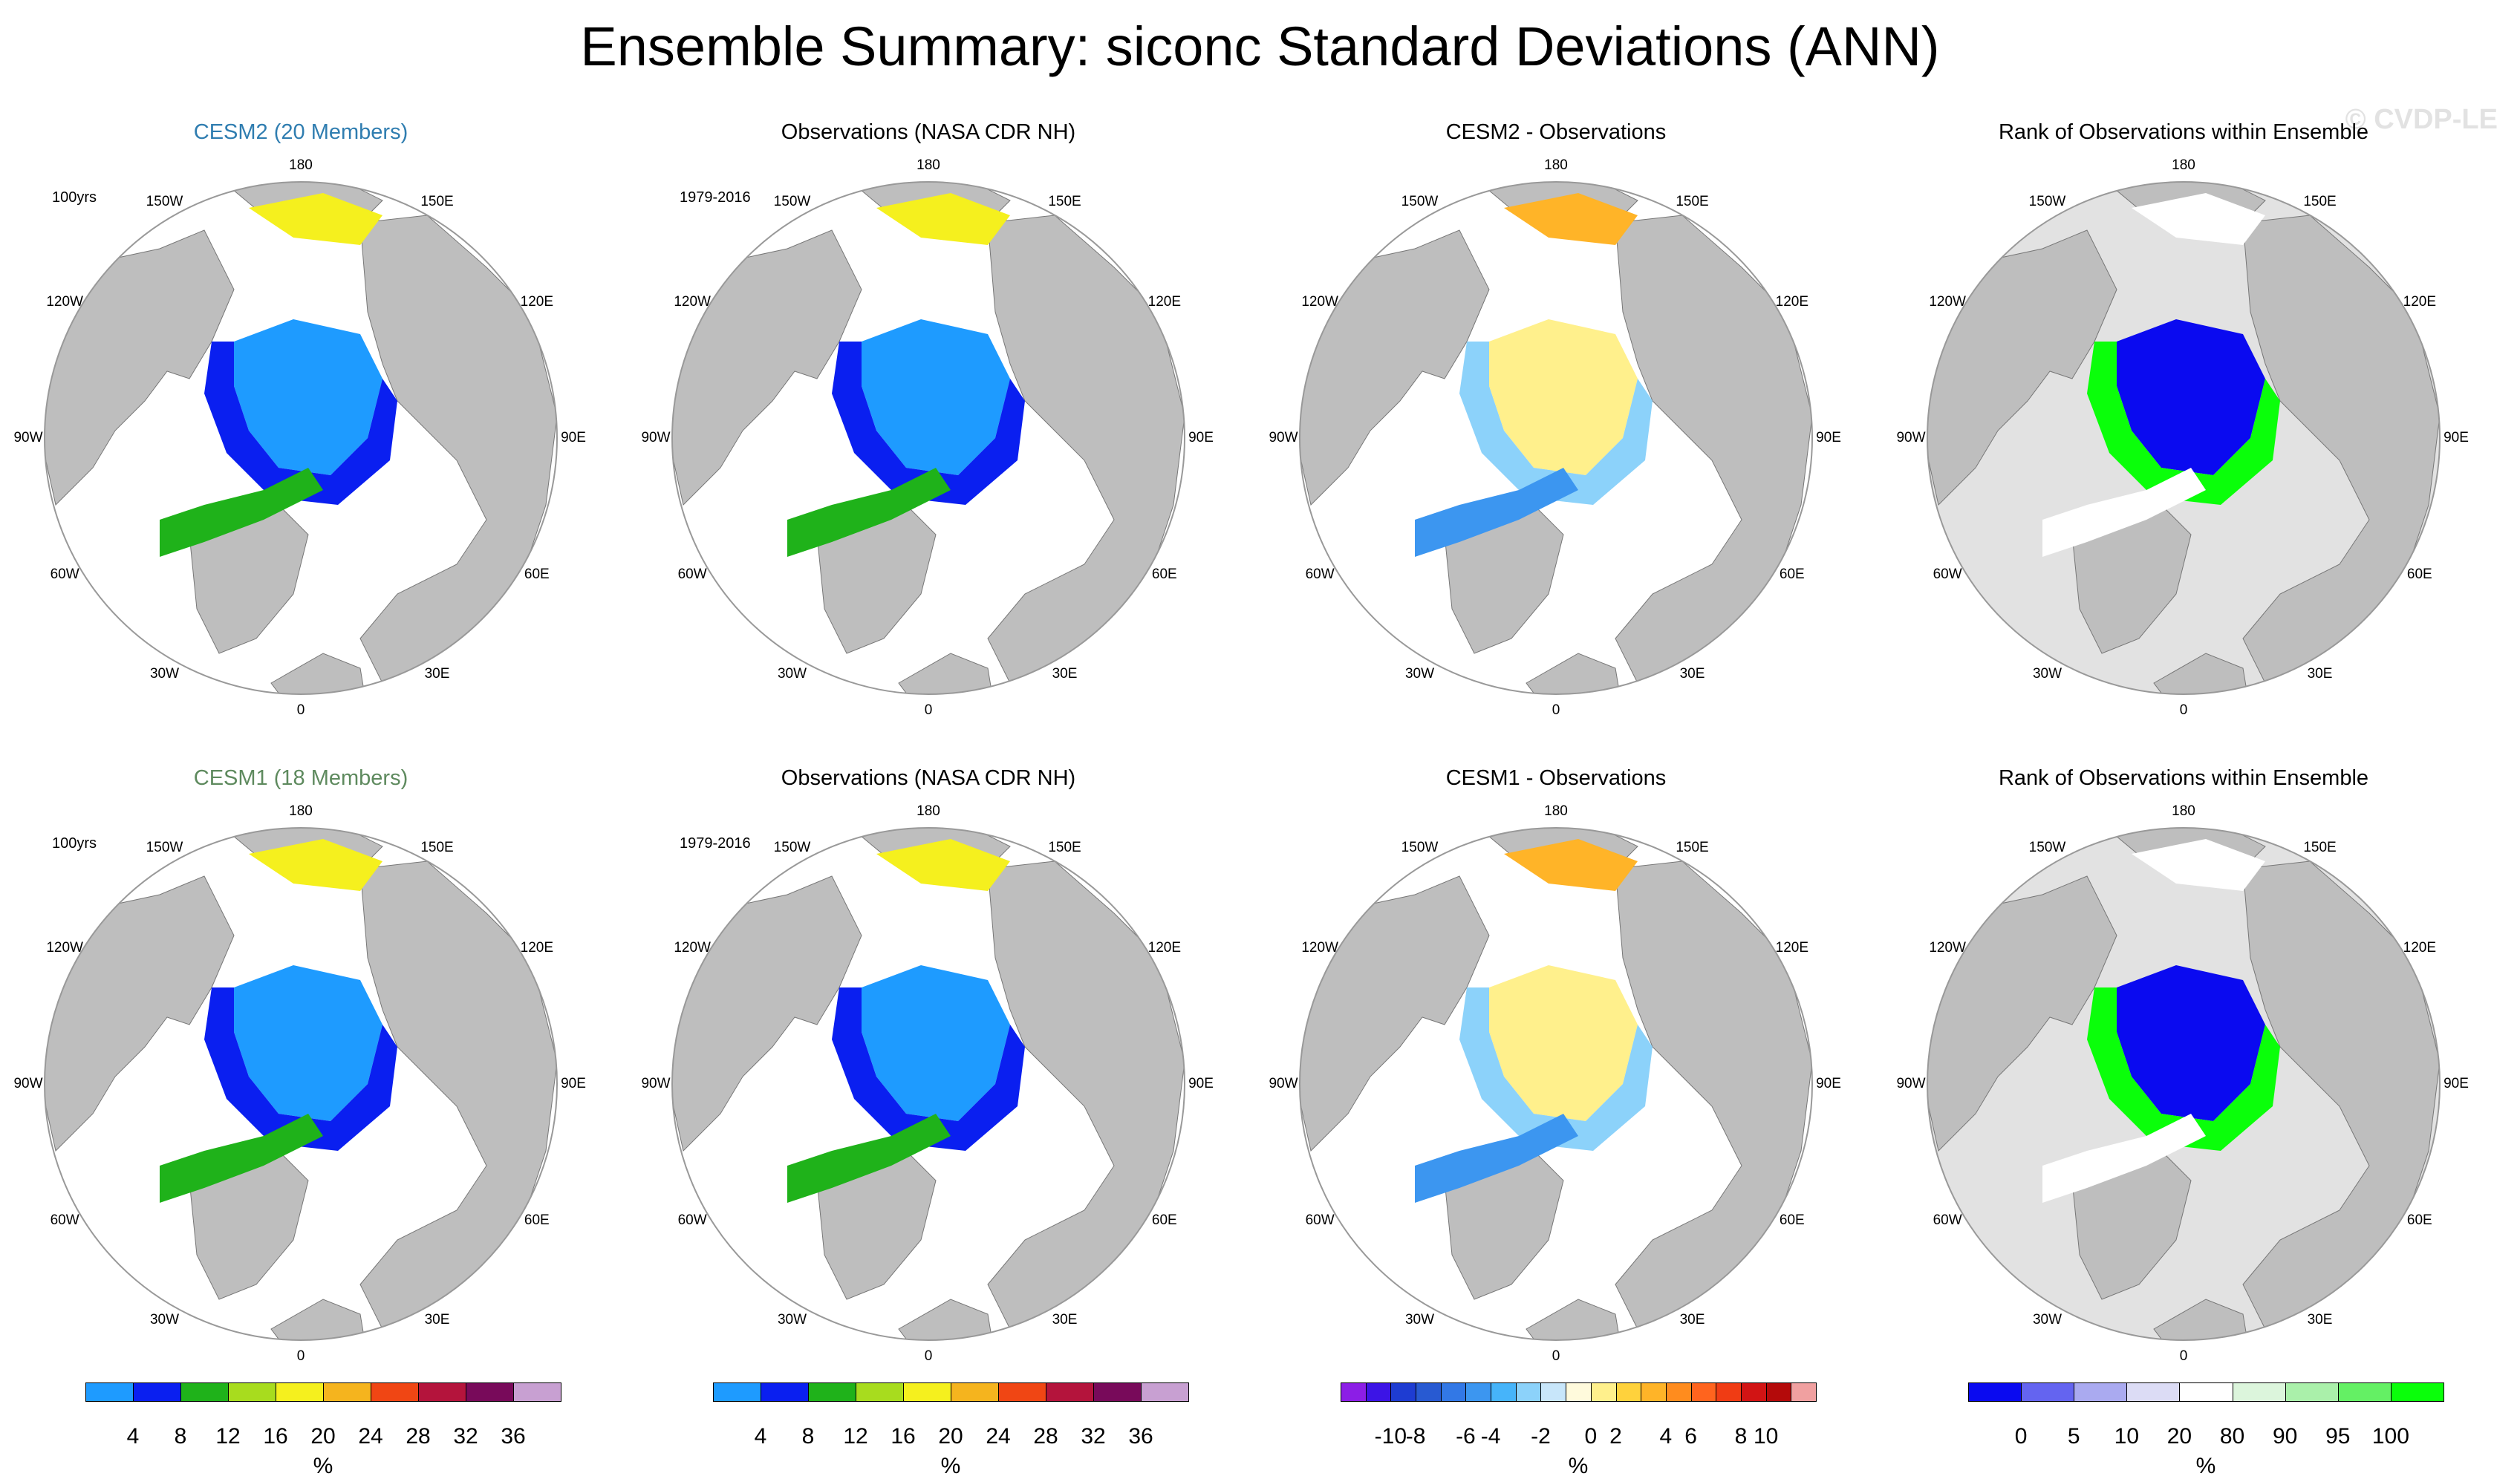 The image size is (2520, 1479). I want to click on colorbar-tick-label: 28, so click(1046, 1437).